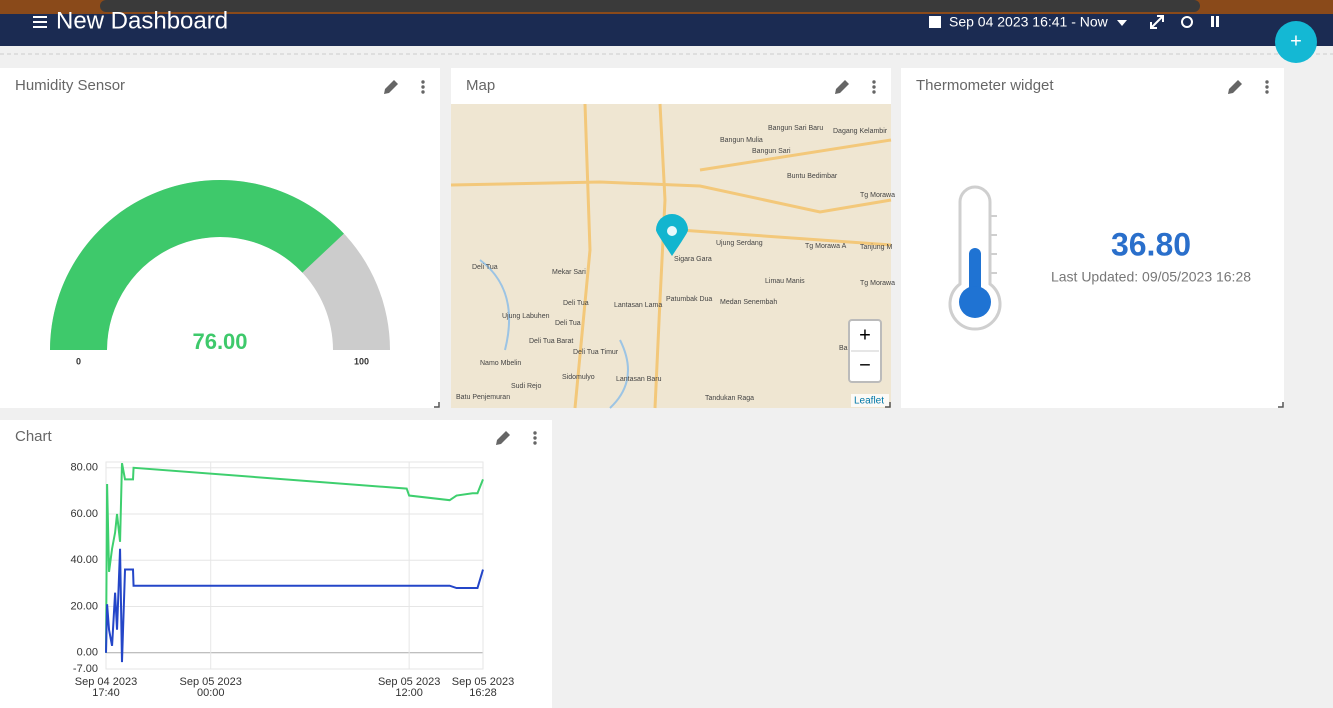 This screenshot has width=1333, height=708. What do you see at coordinates (638, 305) in the screenshot?
I see `map-label: Lantasan Lama` at bounding box center [638, 305].